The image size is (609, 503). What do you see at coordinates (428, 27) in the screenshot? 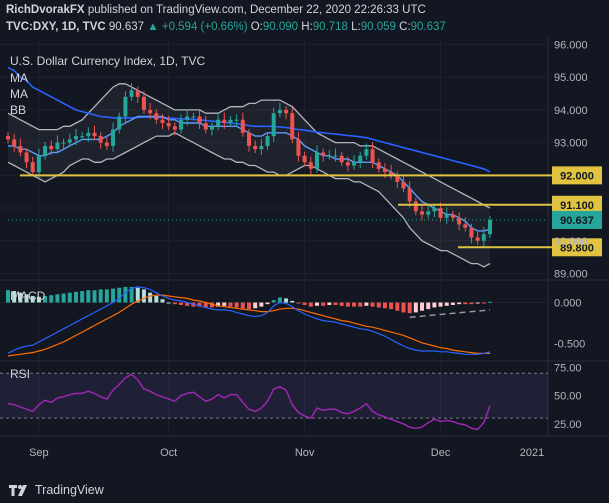
I see `close-value: 90.637` at bounding box center [428, 27].